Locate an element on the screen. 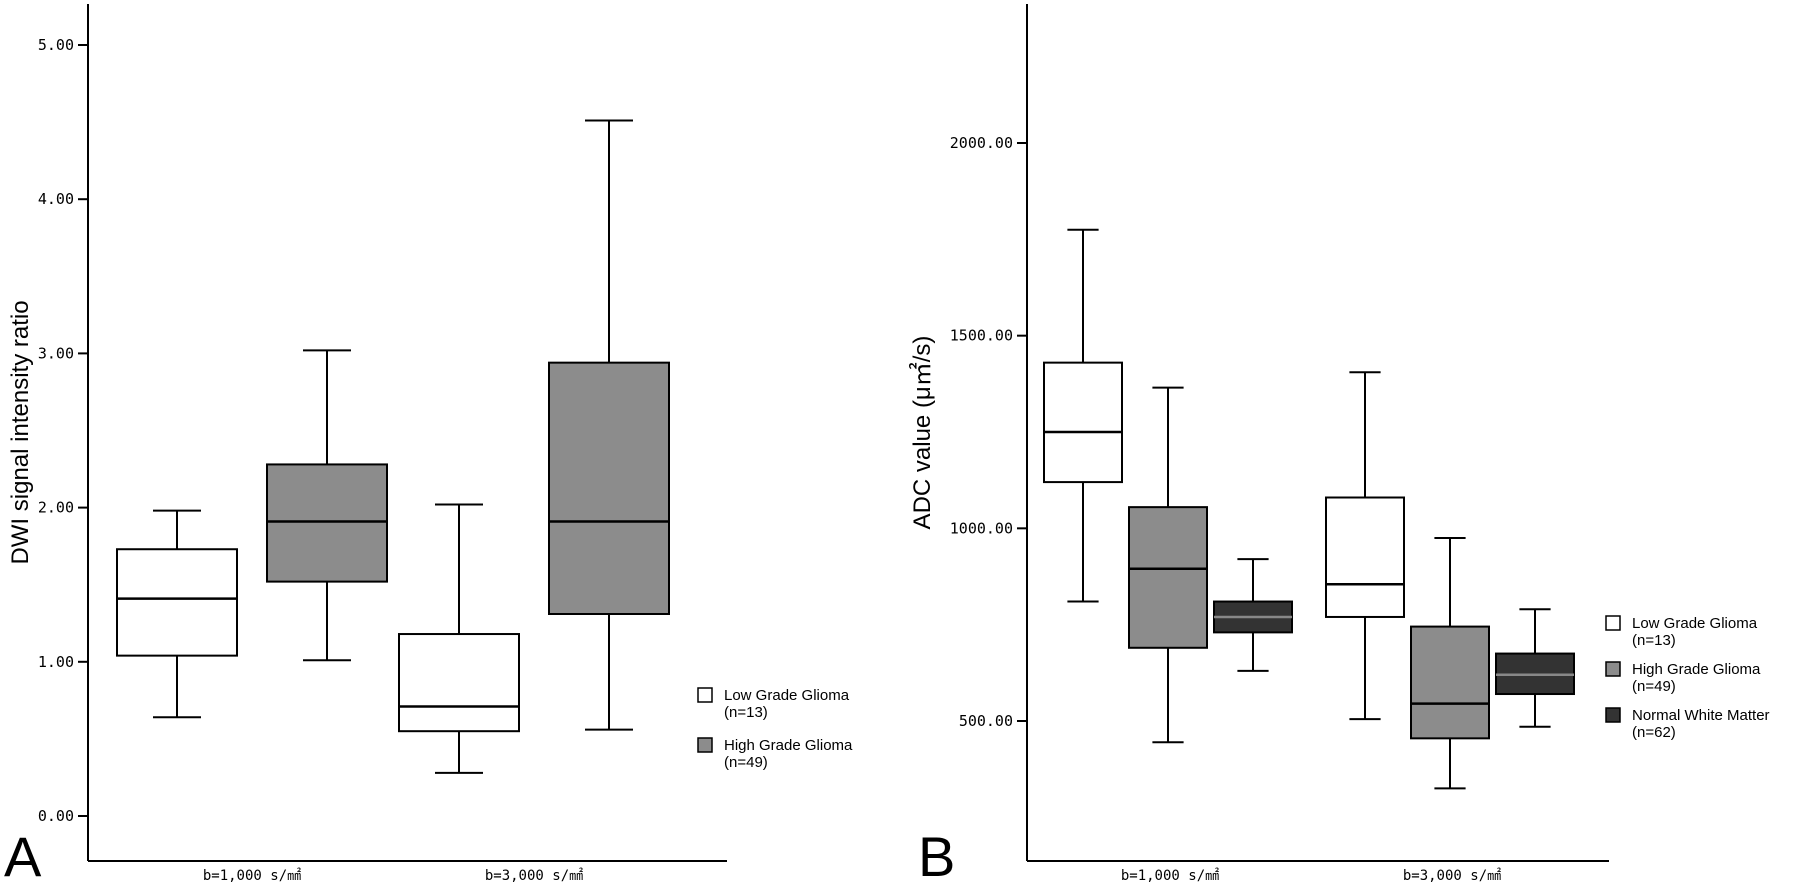 This screenshot has height=884, width=1800. y-tick-label: 1.00 is located at coordinates (56, 662).